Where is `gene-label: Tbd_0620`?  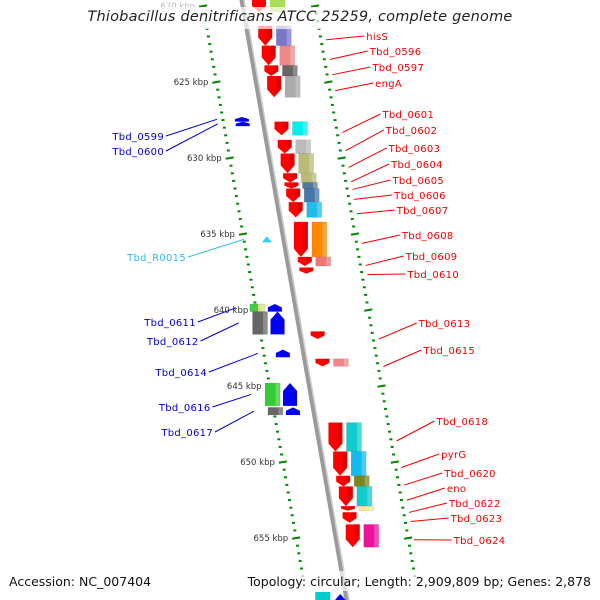 gene-label: Tbd_0620 is located at coordinates (469, 474).